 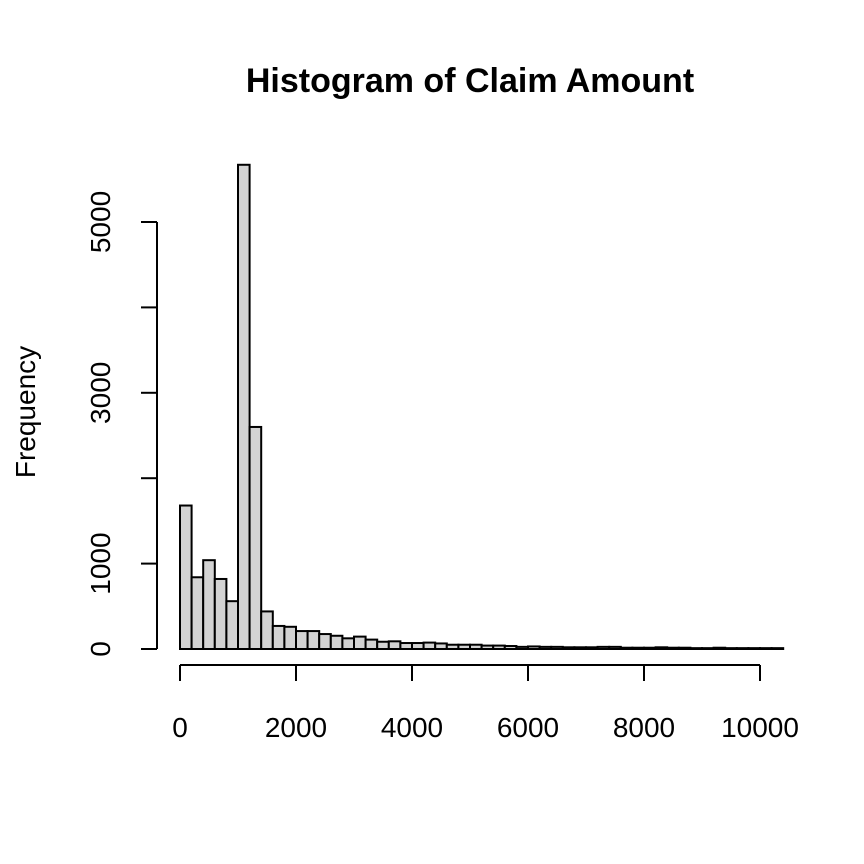 What do you see at coordinates (760, 727) in the screenshot?
I see `x-tick-label: 10000` at bounding box center [760, 727].